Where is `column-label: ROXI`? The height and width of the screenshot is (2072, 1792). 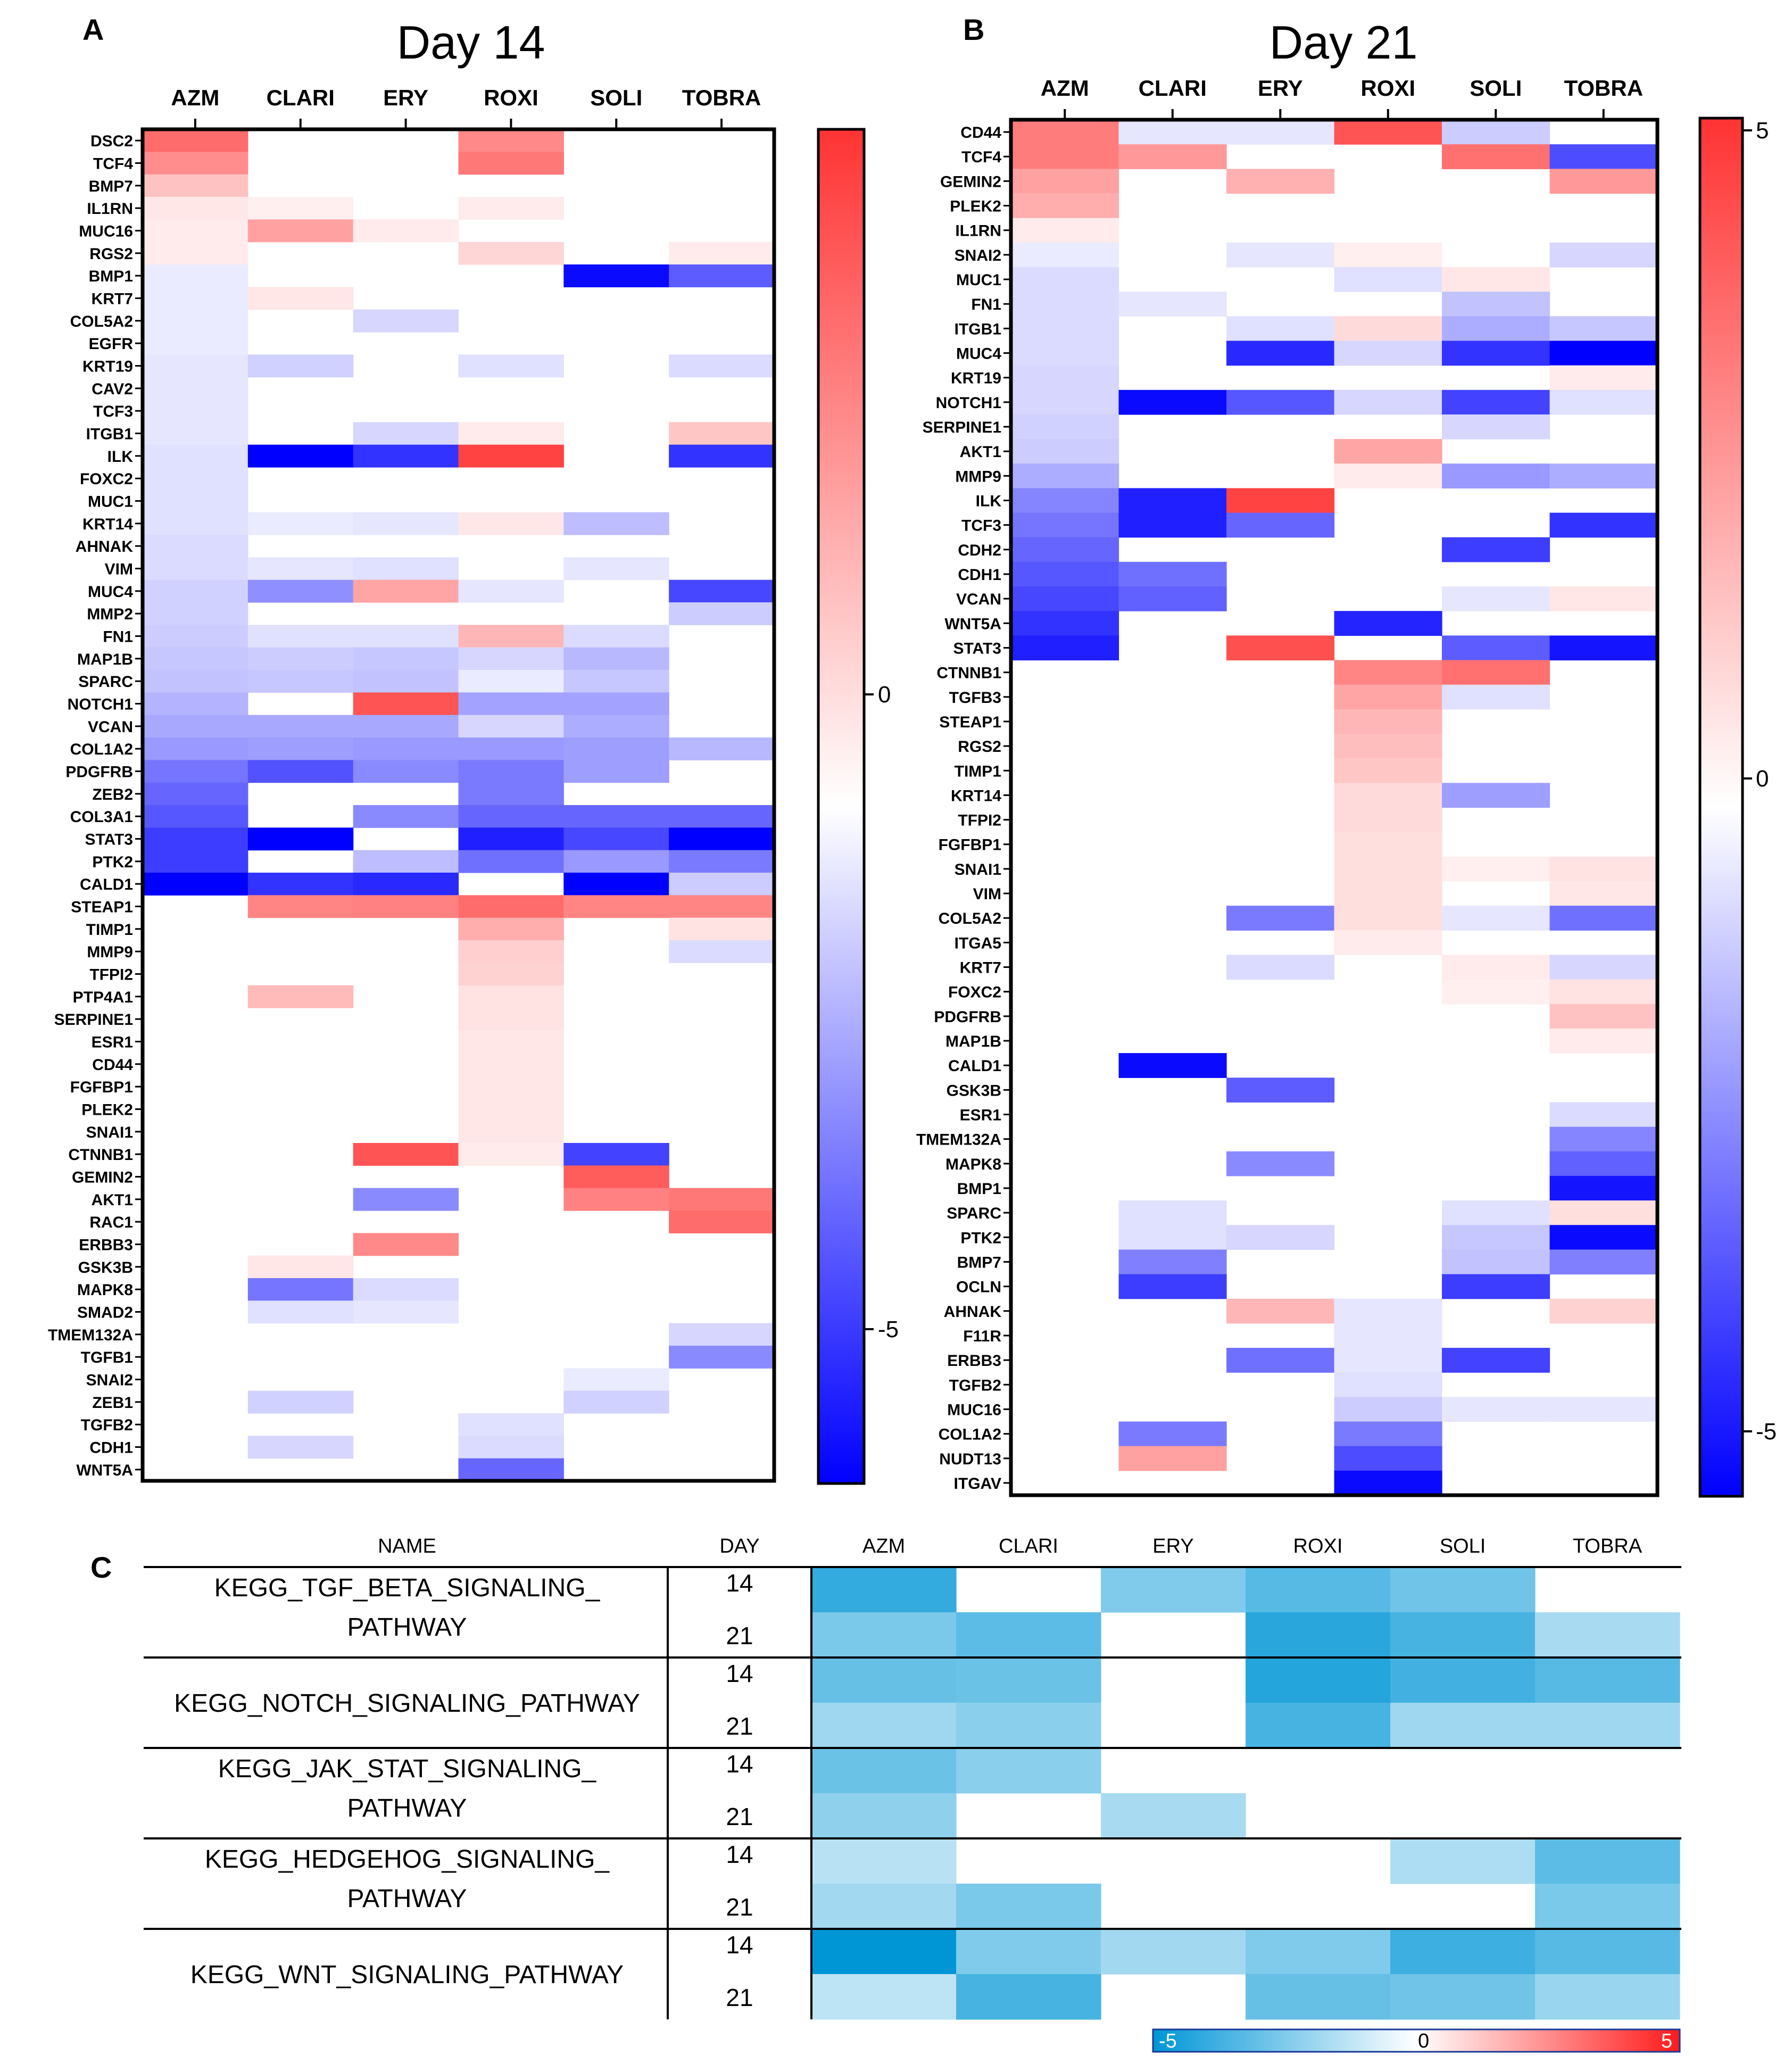 column-label: ROXI is located at coordinates (511, 98).